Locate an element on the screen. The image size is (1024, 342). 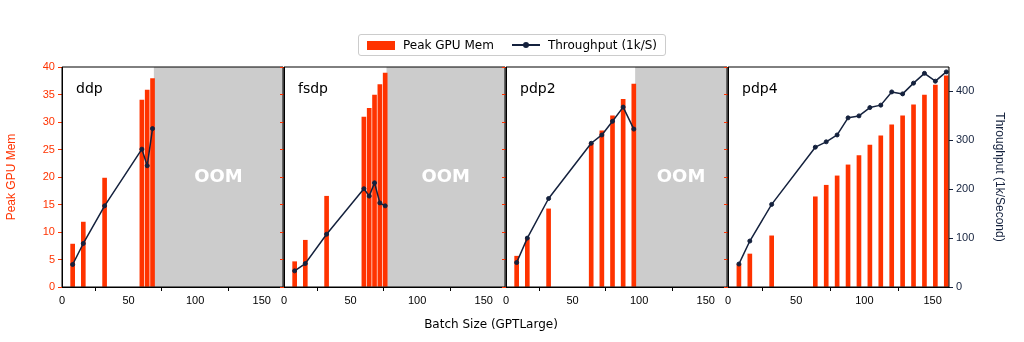
y2-tick-label: 0 is located at coordinates (959, 286).